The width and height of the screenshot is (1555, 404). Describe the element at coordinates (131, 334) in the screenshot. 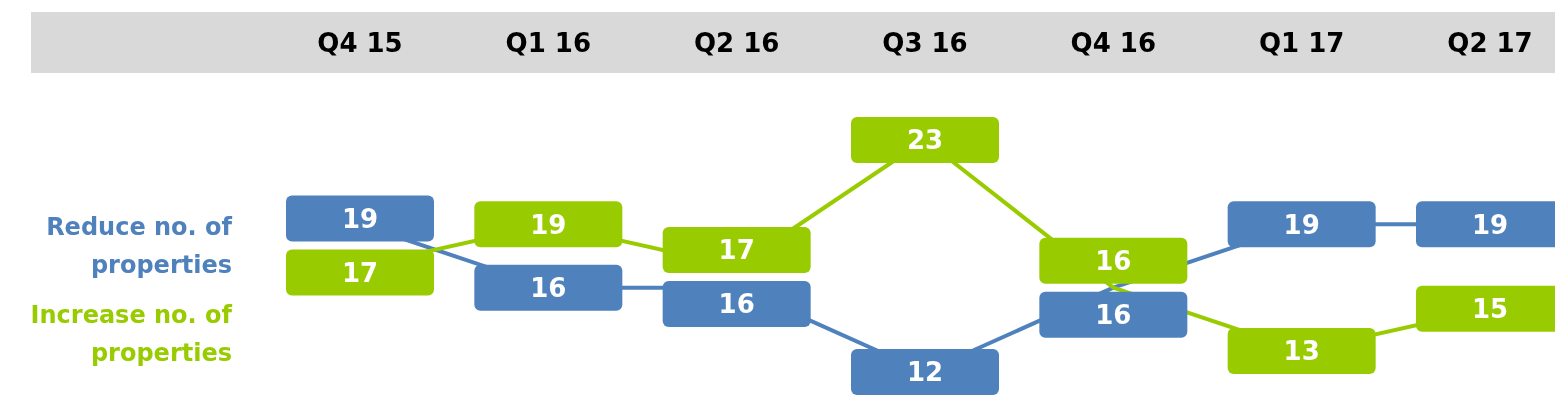

I see `text: Increase no. of properties` at that location.